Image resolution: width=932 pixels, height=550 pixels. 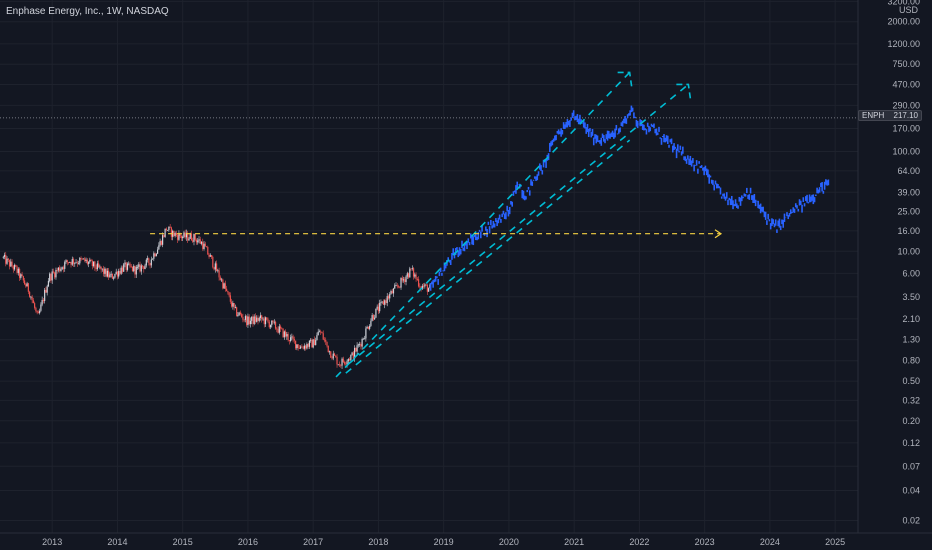 I want to click on current-value: 217.10, so click(x=905, y=115).